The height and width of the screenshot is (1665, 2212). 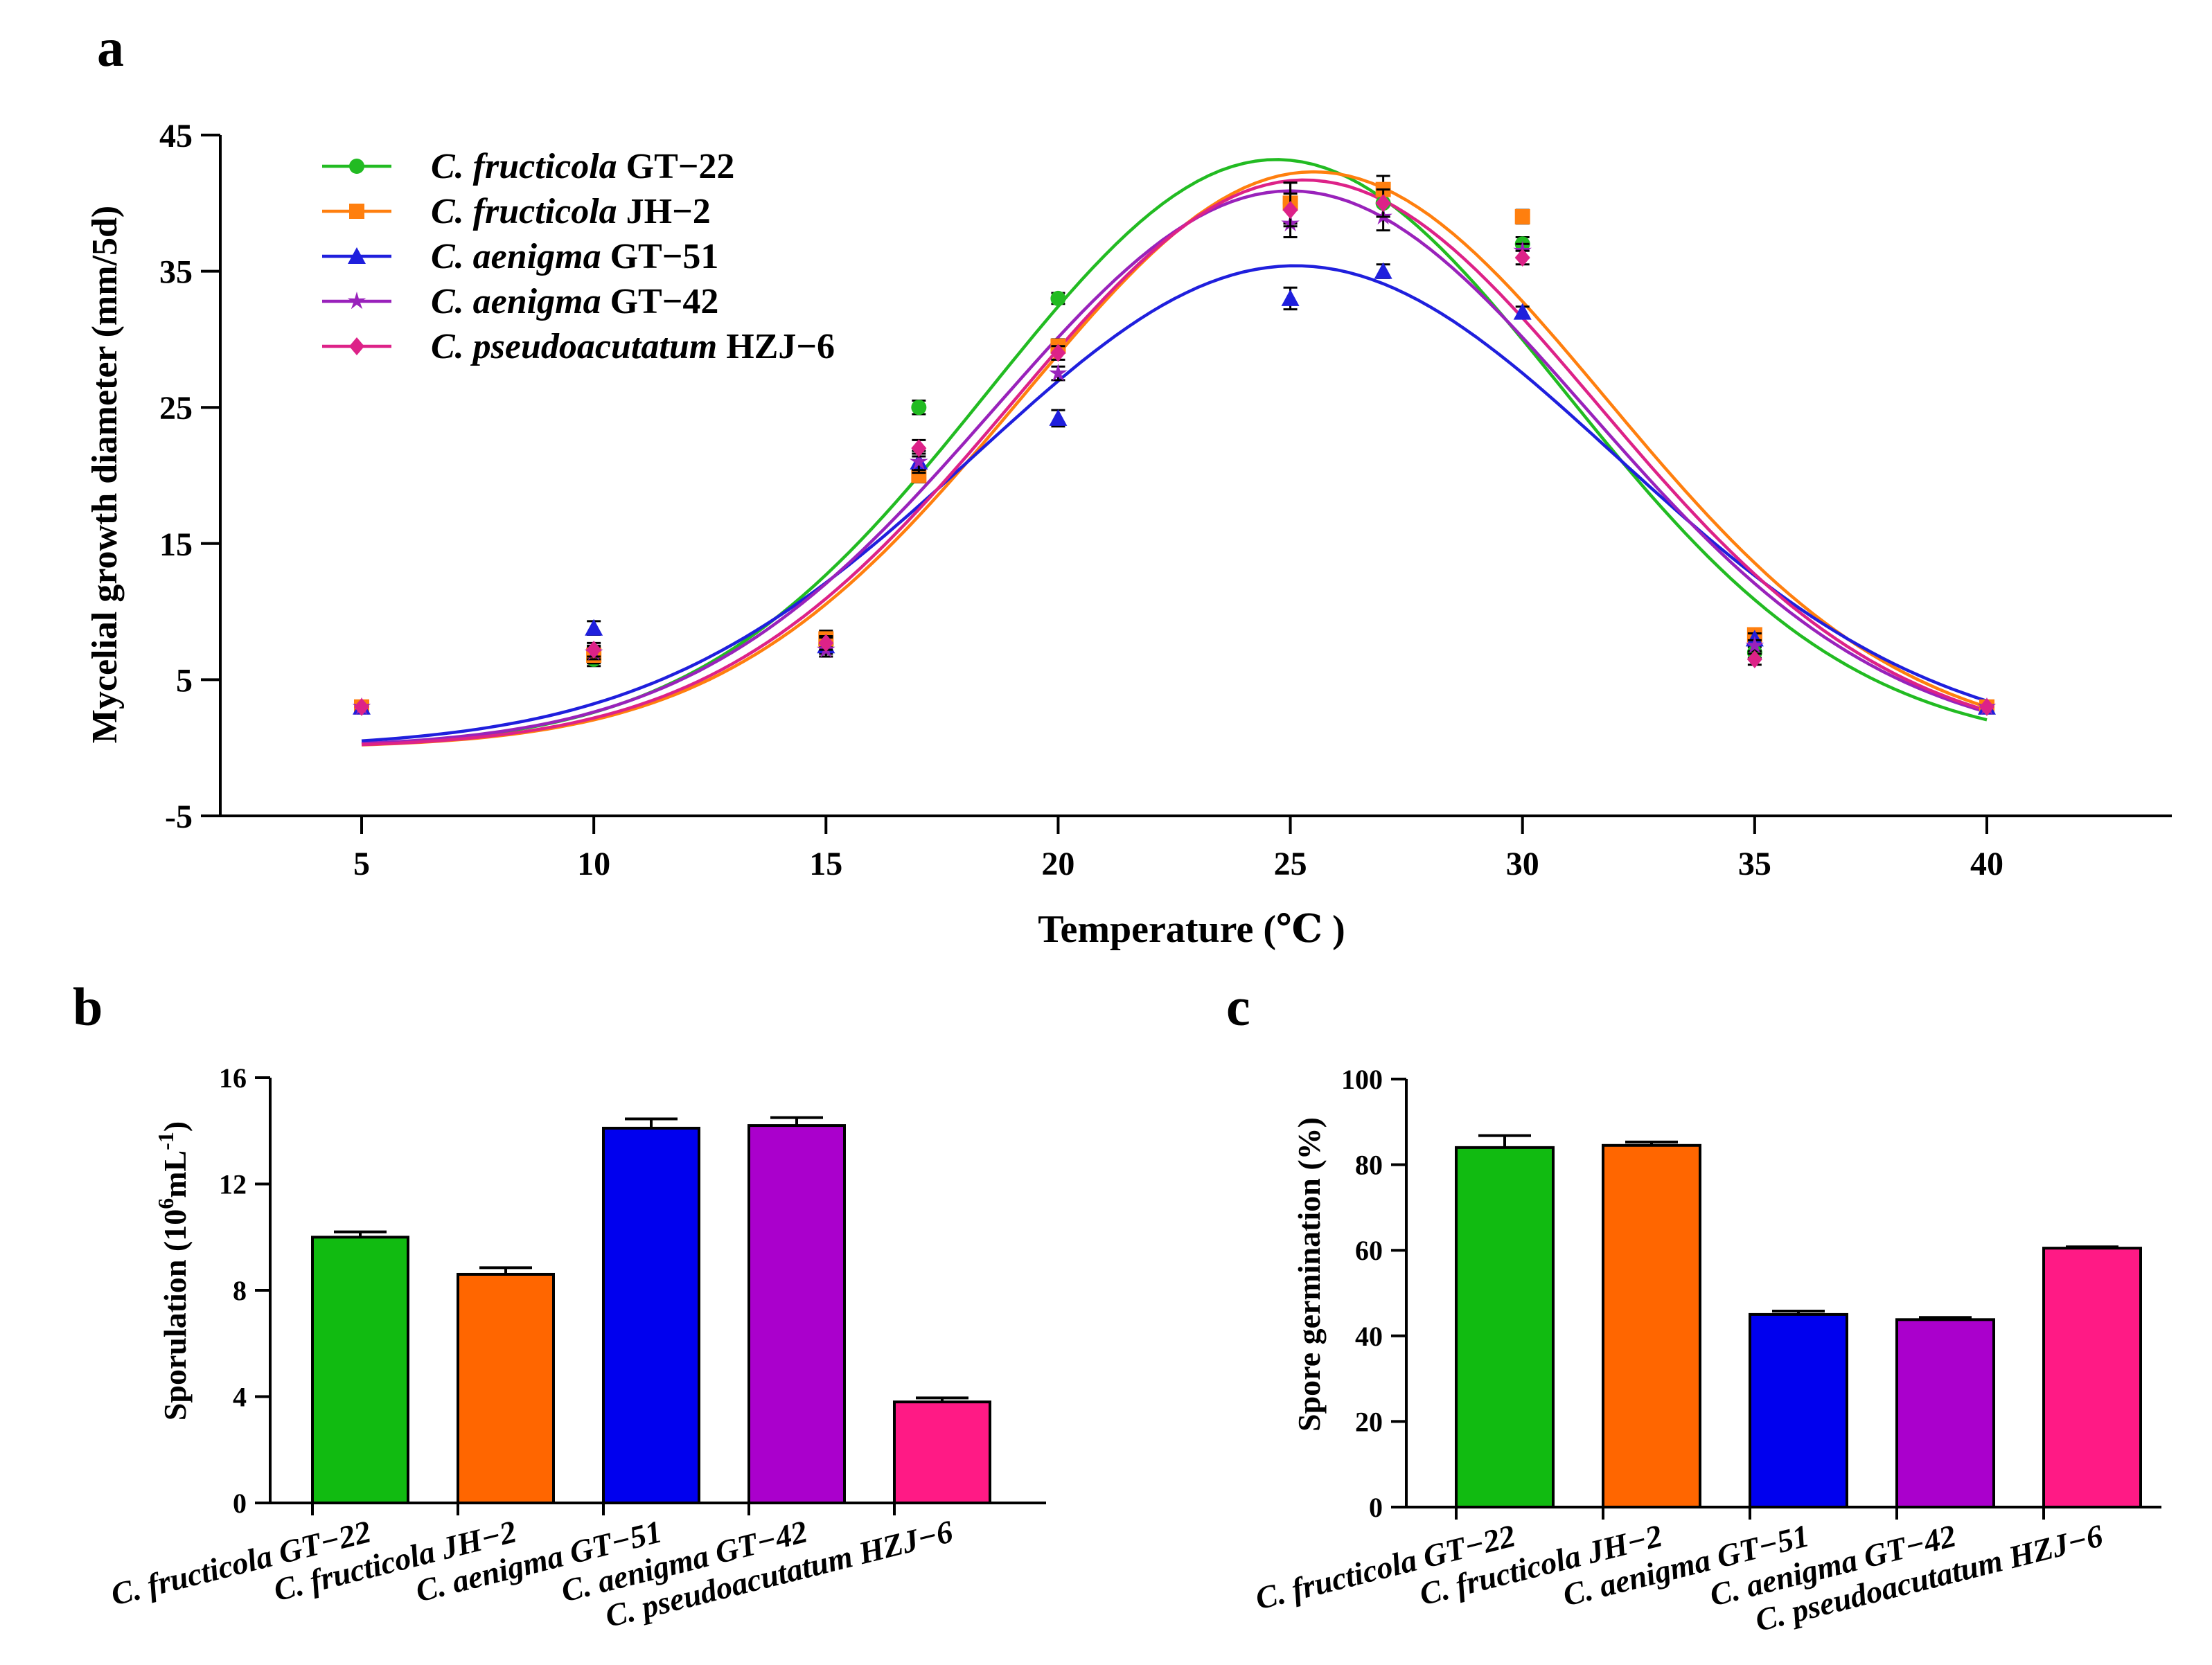 What do you see at coordinates (582, 167) in the screenshot?
I see `legend-label: C. fructicola GT−22` at bounding box center [582, 167].